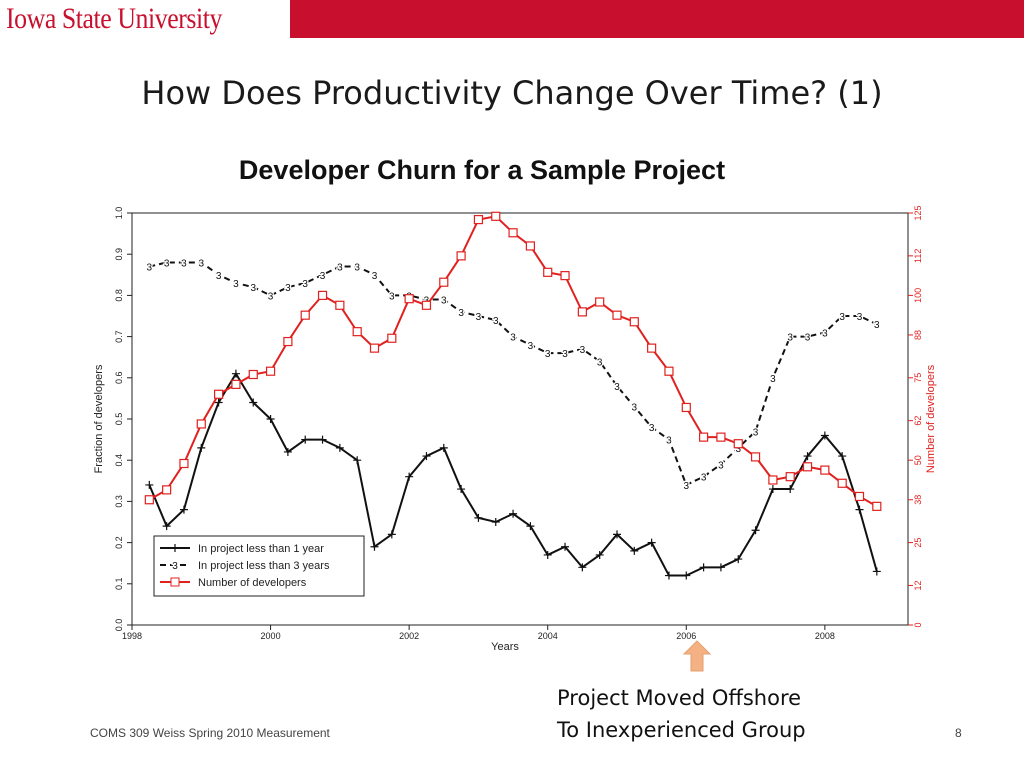 The image size is (1024, 768). What do you see at coordinates (409, 636) in the screenshot?
I see `x-tick-label: 2002` at bounding box center [409, 636].